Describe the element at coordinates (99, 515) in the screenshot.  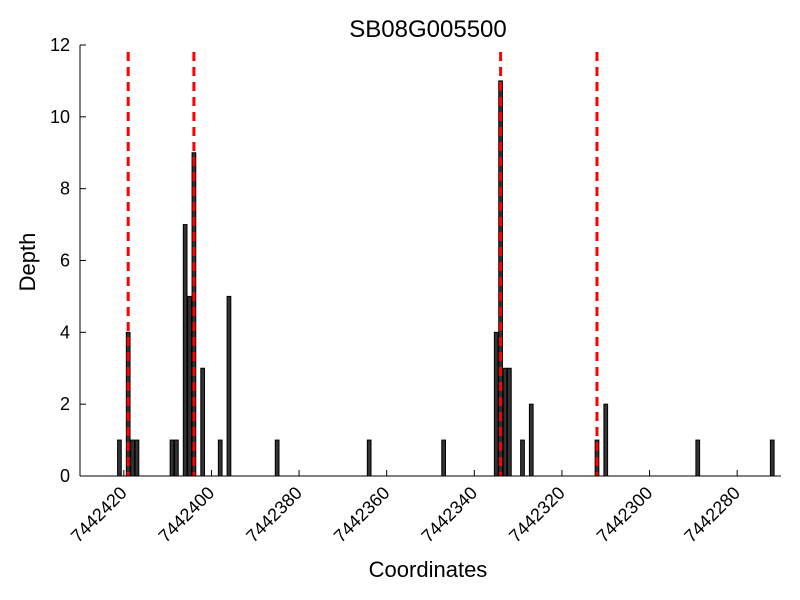
I see `x-tick-label: 7442420` at that location.